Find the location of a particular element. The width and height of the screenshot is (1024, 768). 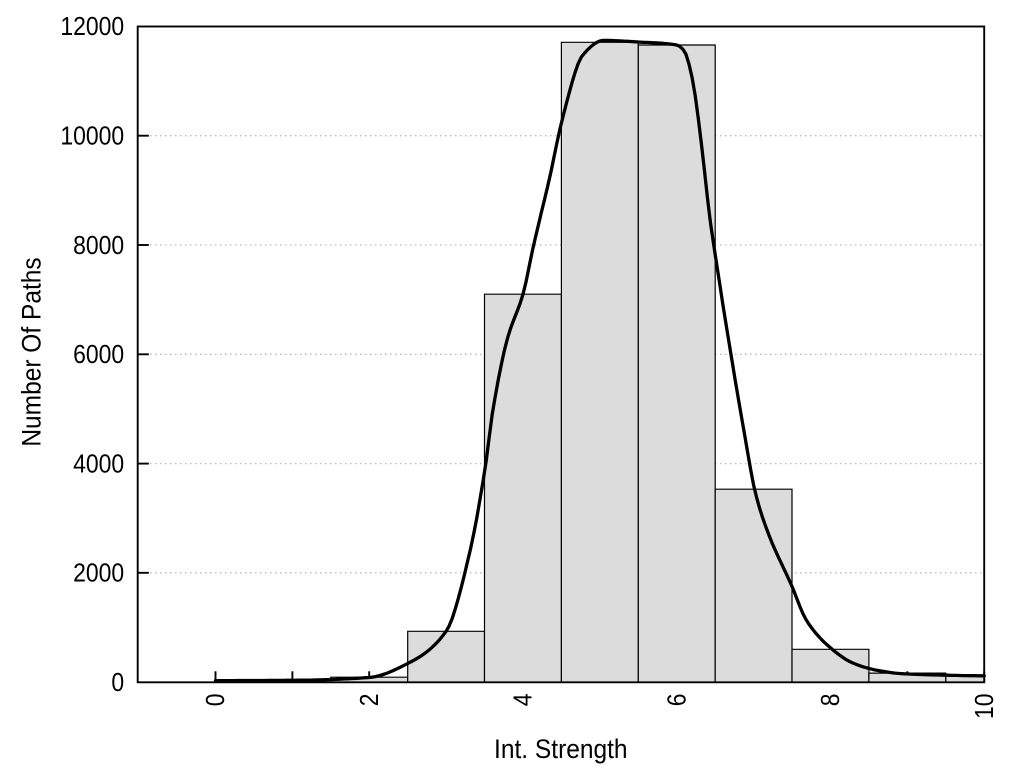

svg-text: 2 is located at coordinates (370, 700).